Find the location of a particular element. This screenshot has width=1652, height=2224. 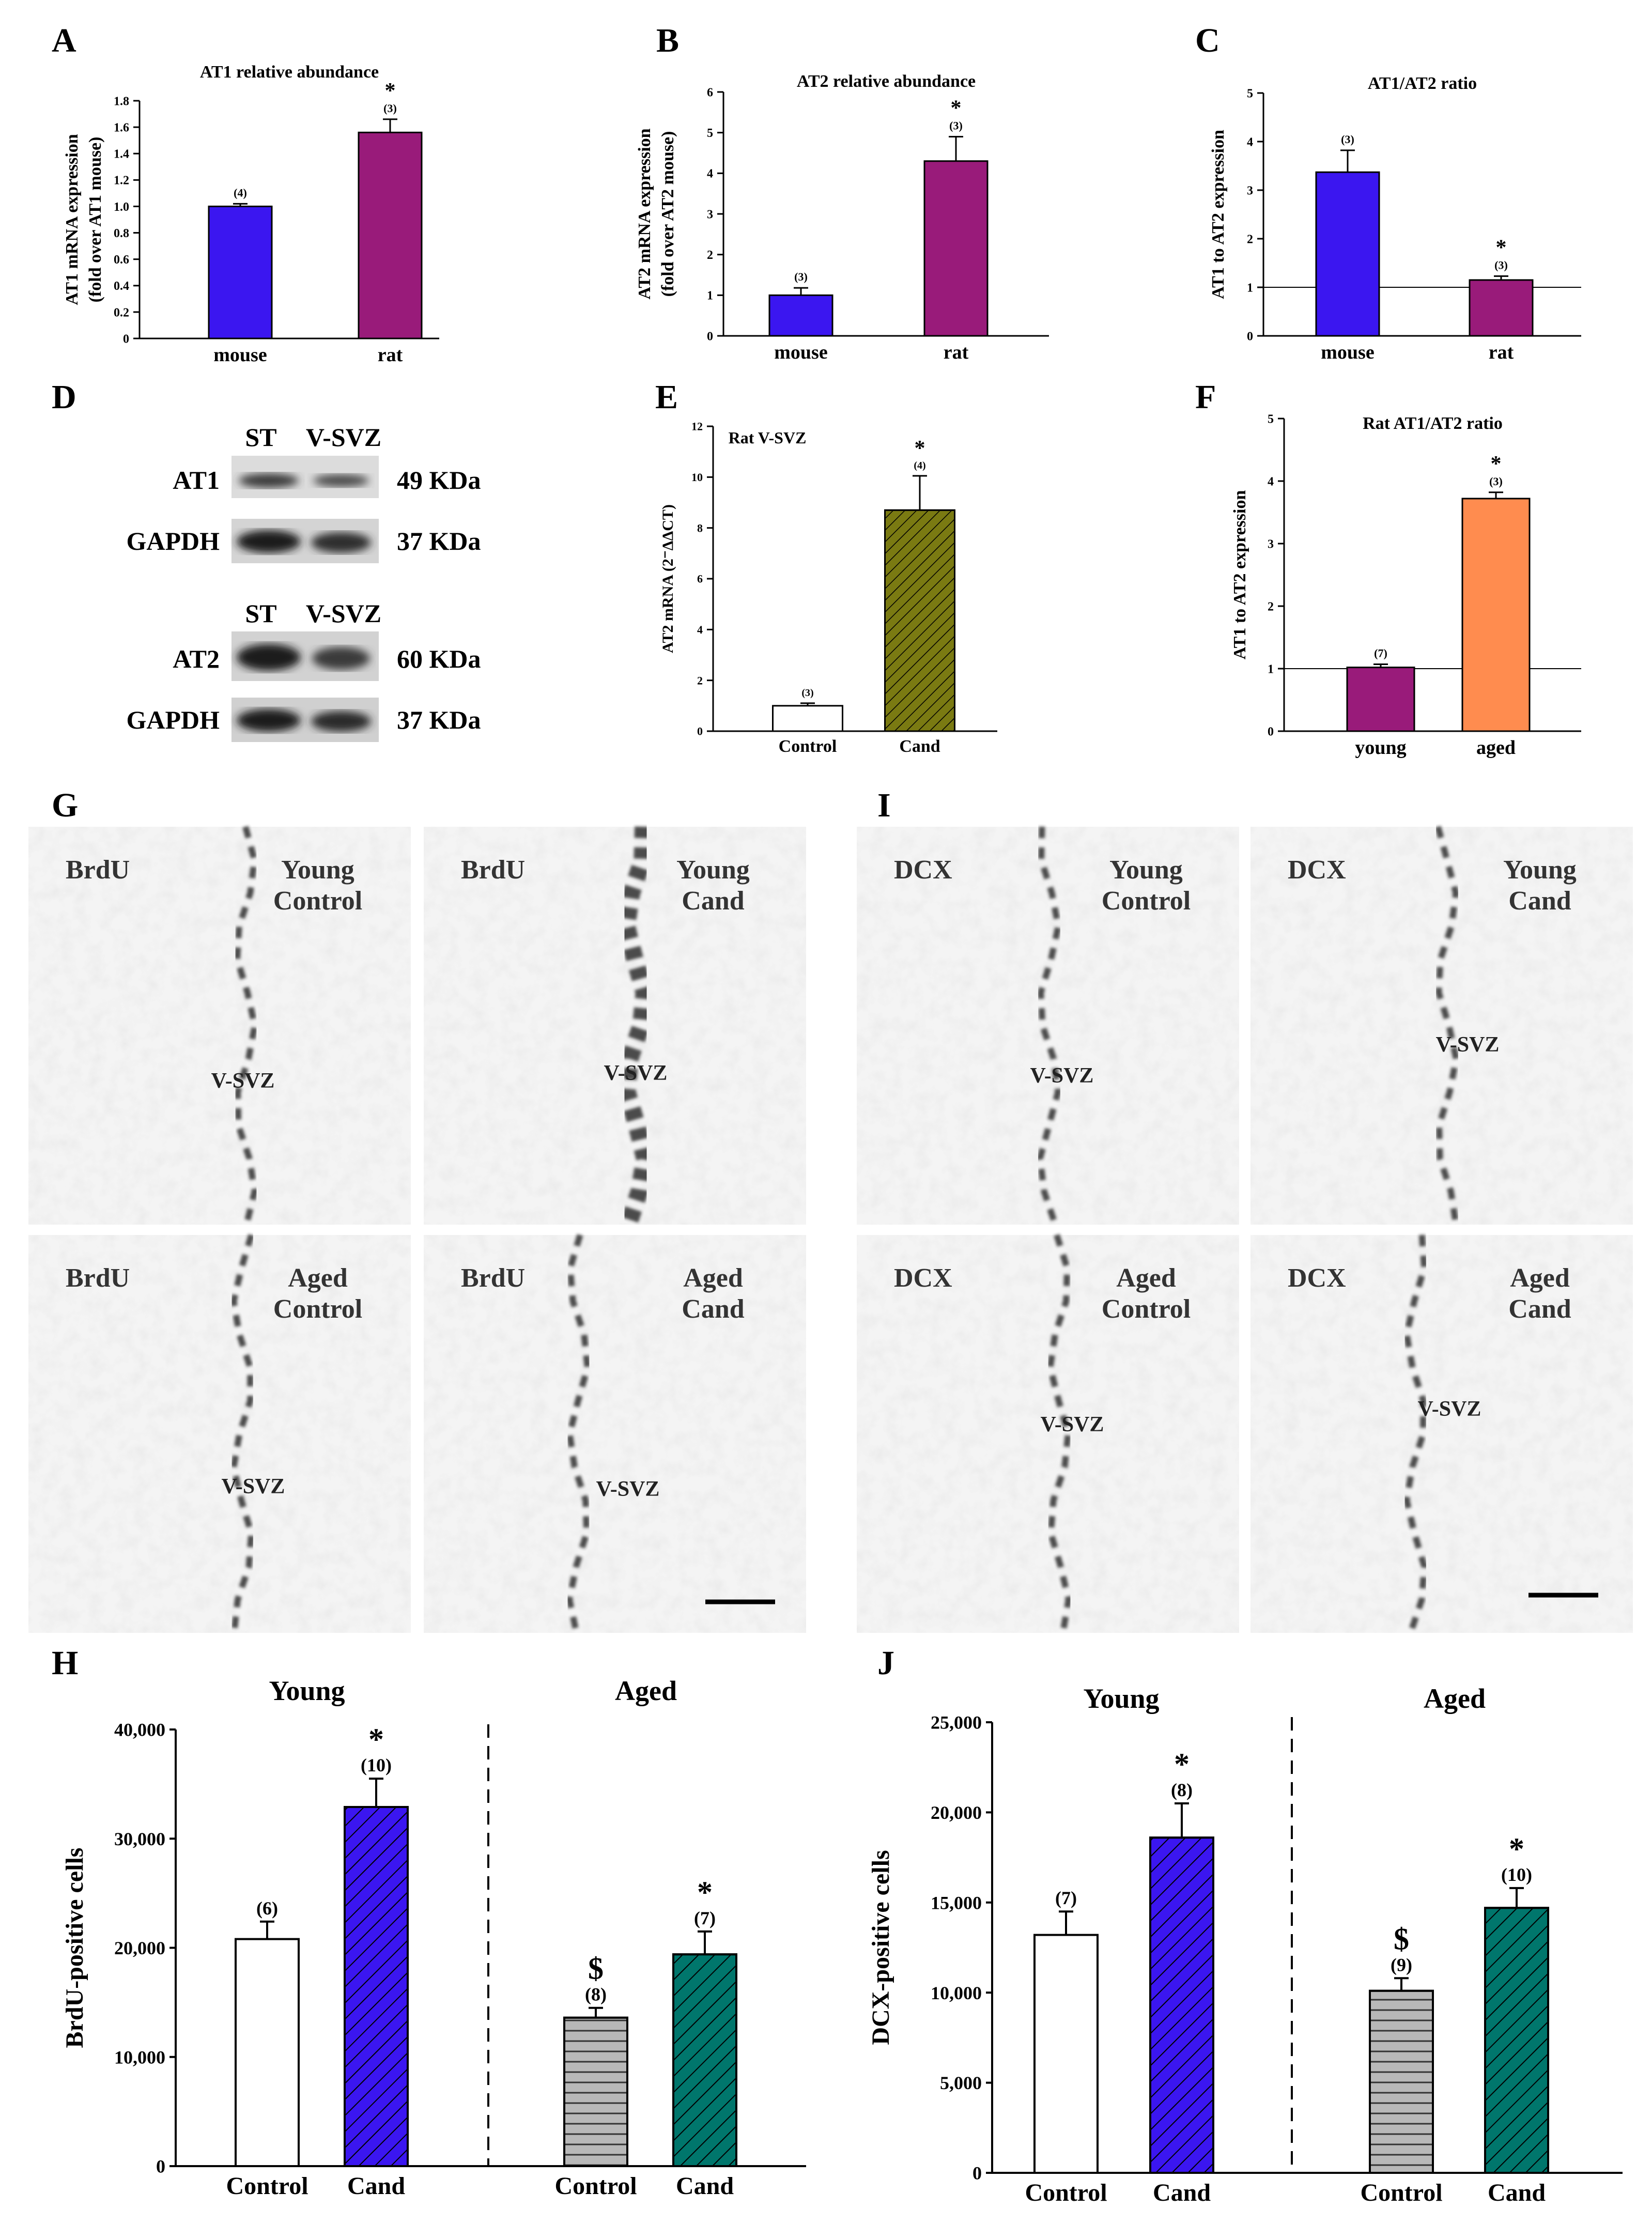

y-tick-label: 1.6 is located at coordinates (122, 128).